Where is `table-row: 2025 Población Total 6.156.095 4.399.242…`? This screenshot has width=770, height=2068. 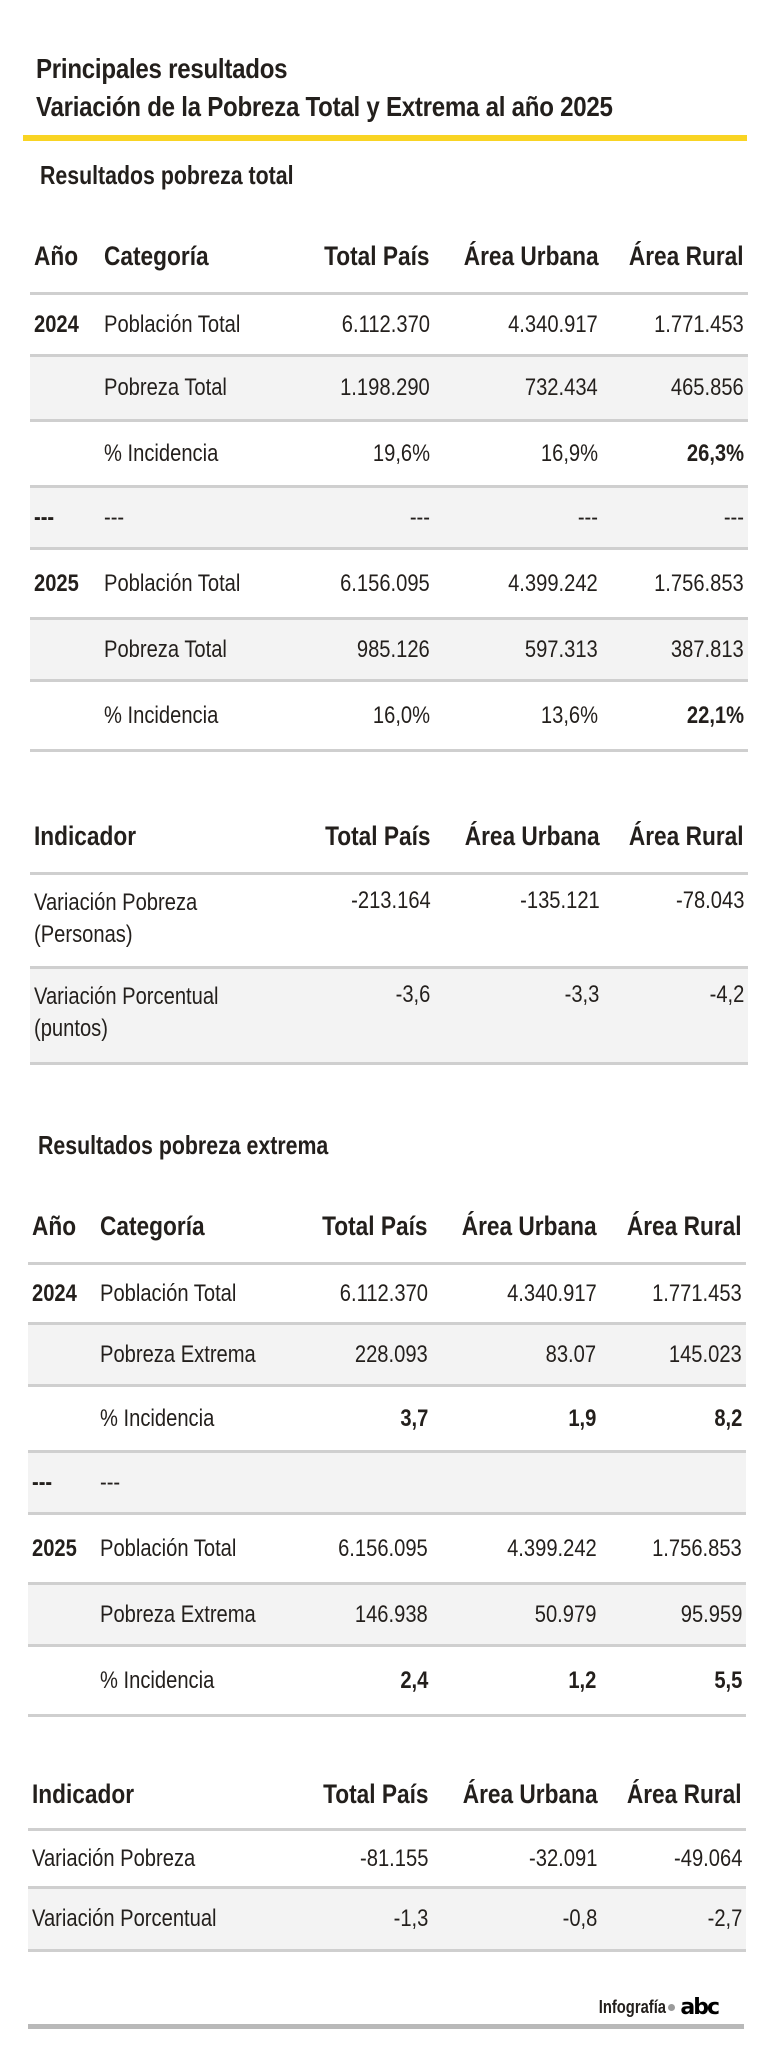
table-row: 2025 Población Total 6.156.095 4.399.242… is located at coordinates (387, 1549).